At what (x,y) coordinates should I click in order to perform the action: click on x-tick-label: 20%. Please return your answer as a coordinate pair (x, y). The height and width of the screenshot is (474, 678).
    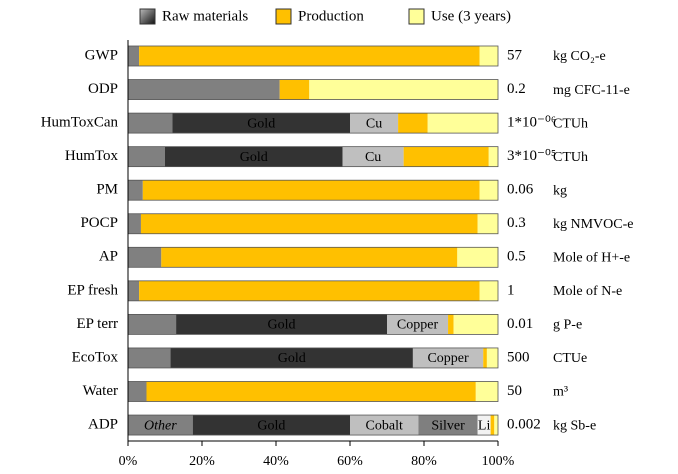
    Looking at the image, I should click on (202, 461).